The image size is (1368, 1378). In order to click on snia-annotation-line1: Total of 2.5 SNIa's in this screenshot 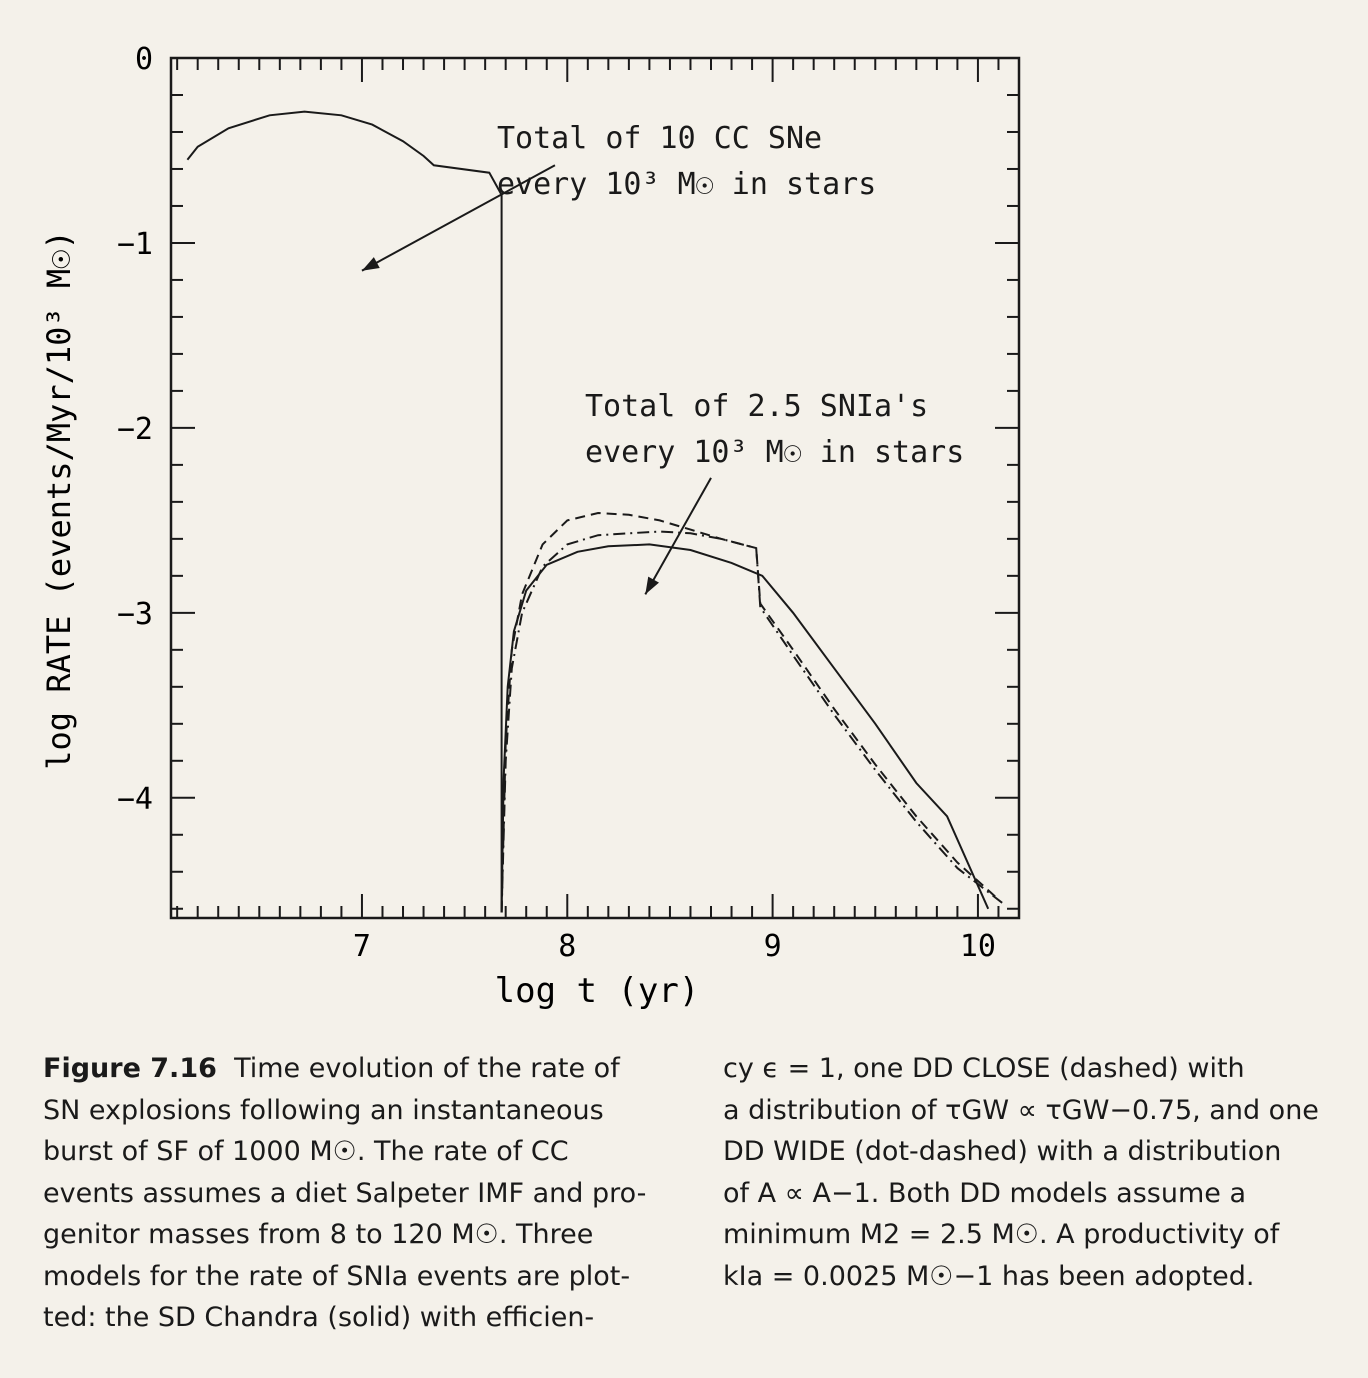, I will do `click(757, 406)`.